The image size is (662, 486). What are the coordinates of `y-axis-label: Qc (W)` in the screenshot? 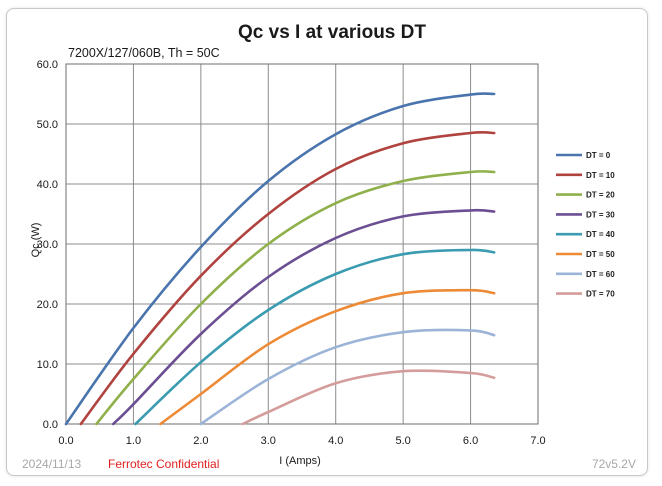 It's located at (36, 240).